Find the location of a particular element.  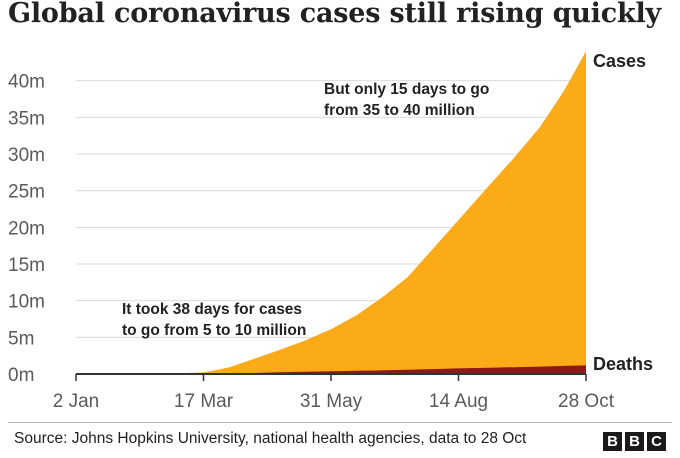

series-label-deaths: Deaths is located at coordinates (623, 364).